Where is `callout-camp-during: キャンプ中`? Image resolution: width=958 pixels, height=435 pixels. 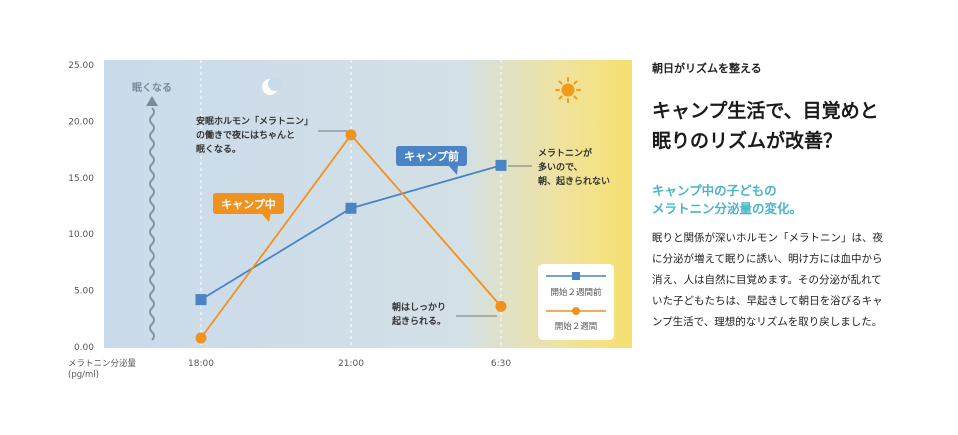 callout-camp-during: キャンプ中 is located at coordinates (248, 207).